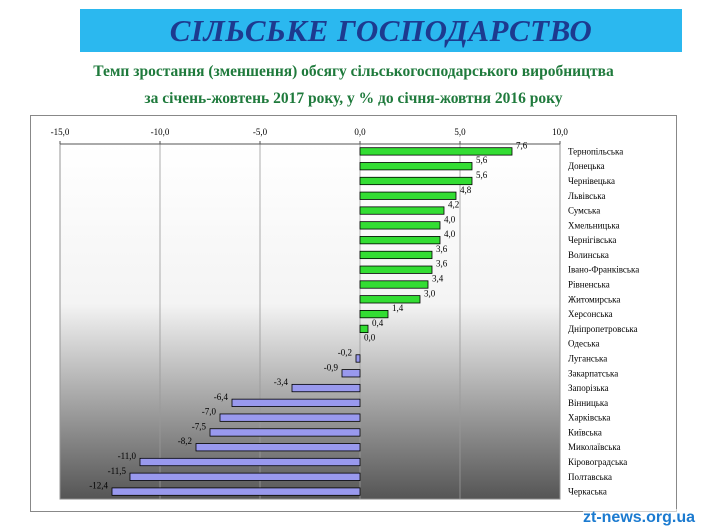 Image resolution: width=707 pixels, height=530 pixels. I want to click on data-label: -8,2, so click(185, 441).